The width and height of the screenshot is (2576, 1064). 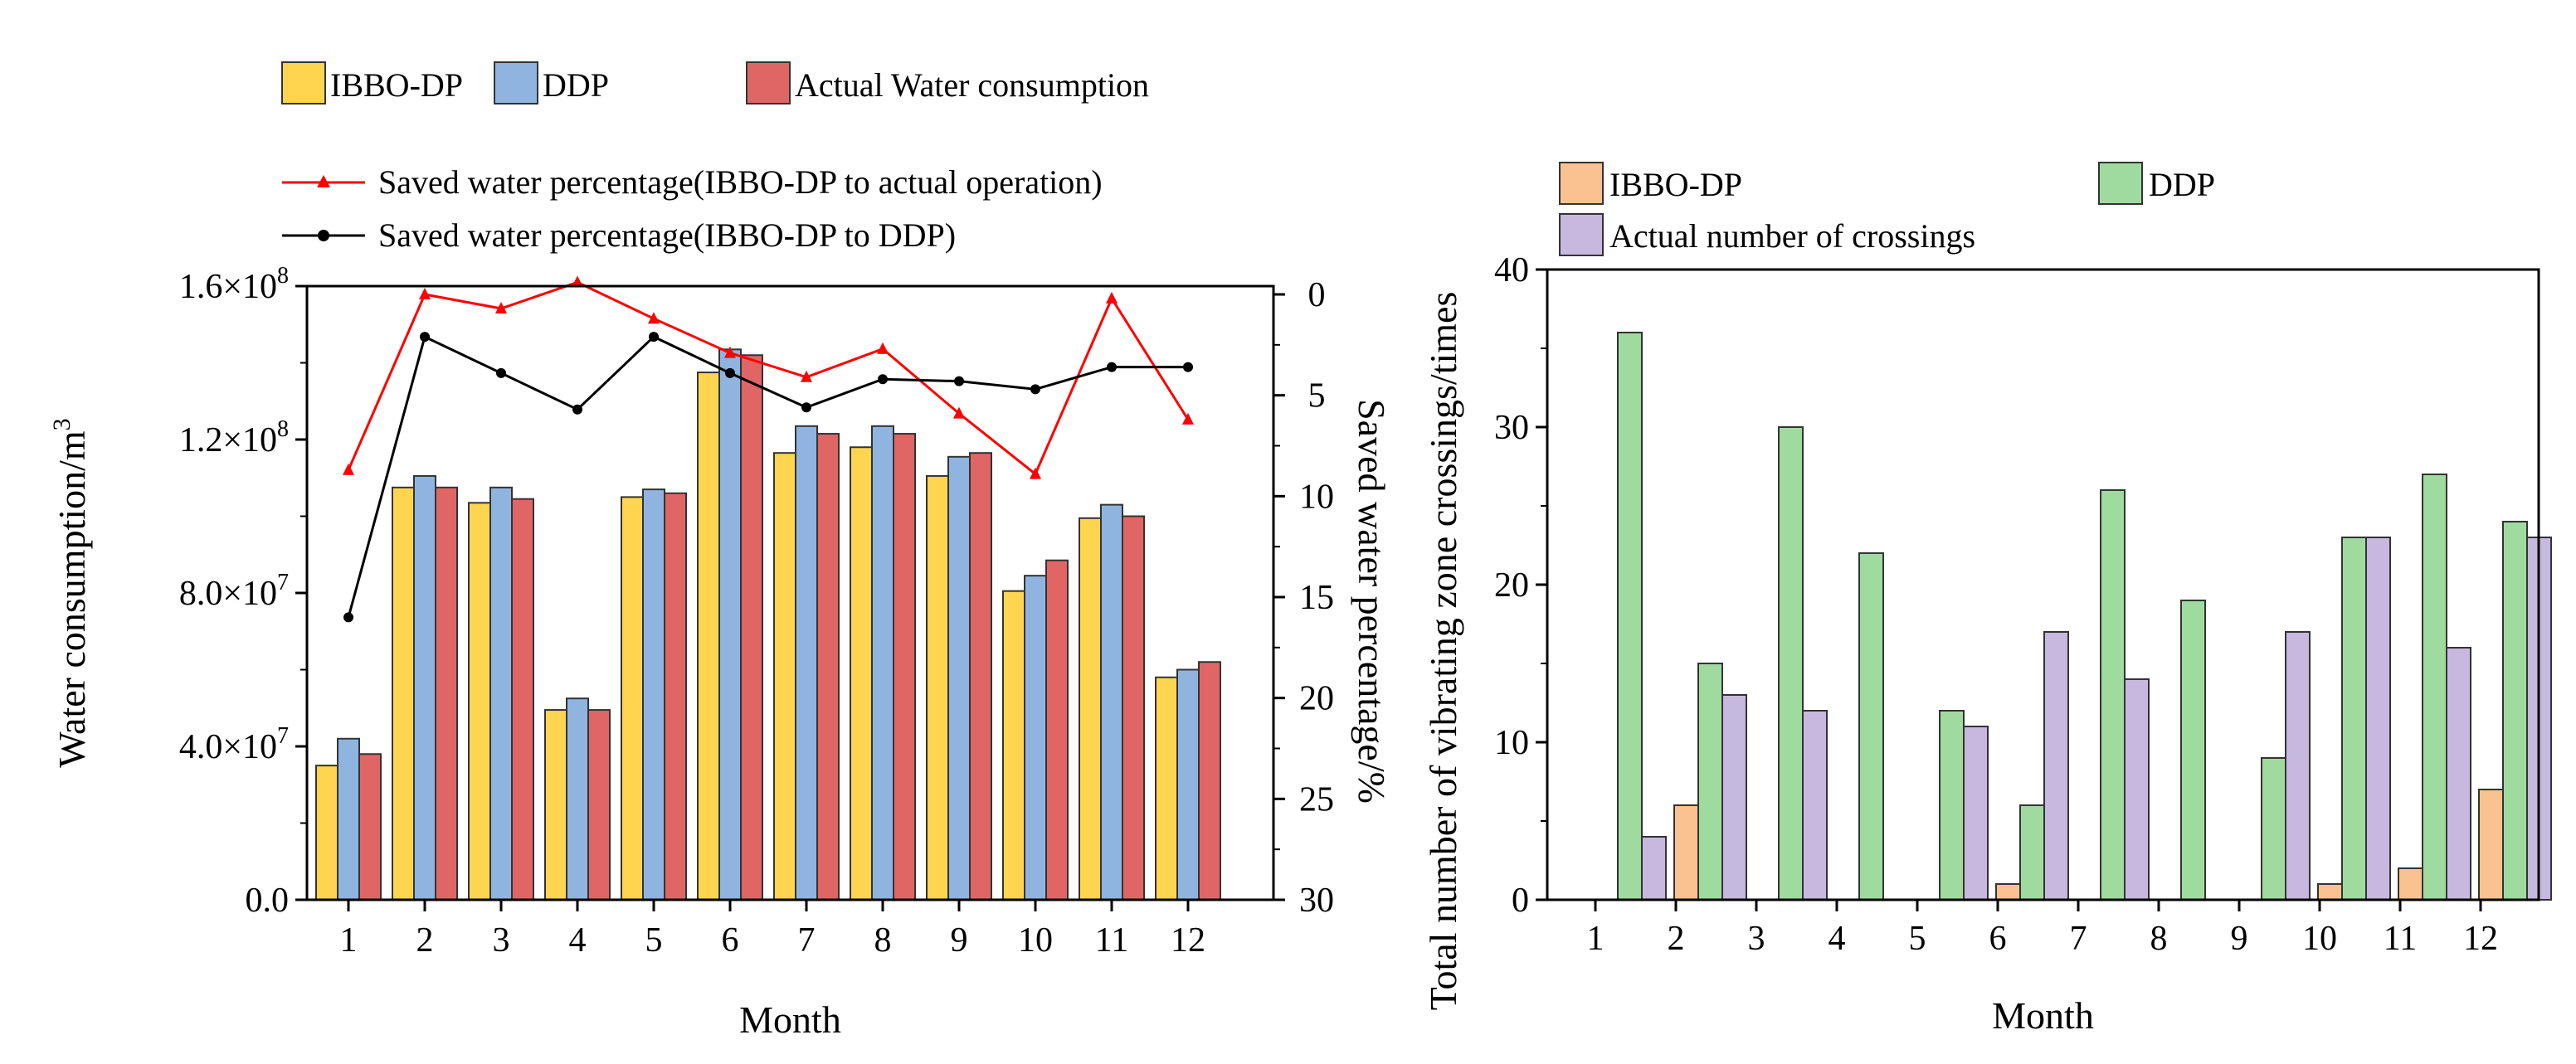 I want to click on legend-label-saved-vs-ddp: Saved water percentage(IBBO-DP to DDP), so click(x=667, y=235).